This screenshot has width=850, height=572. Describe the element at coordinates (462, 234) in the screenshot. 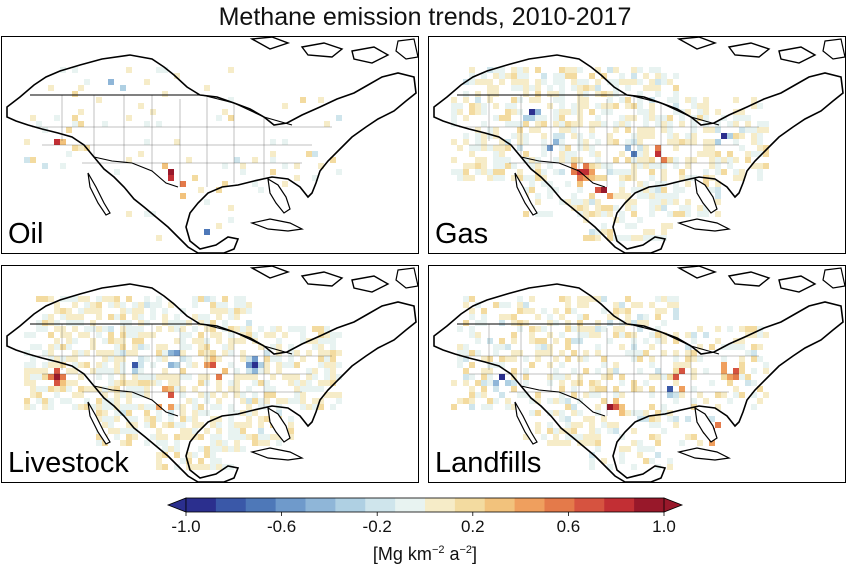

I see `panel-label-gas: Gas` at that location.